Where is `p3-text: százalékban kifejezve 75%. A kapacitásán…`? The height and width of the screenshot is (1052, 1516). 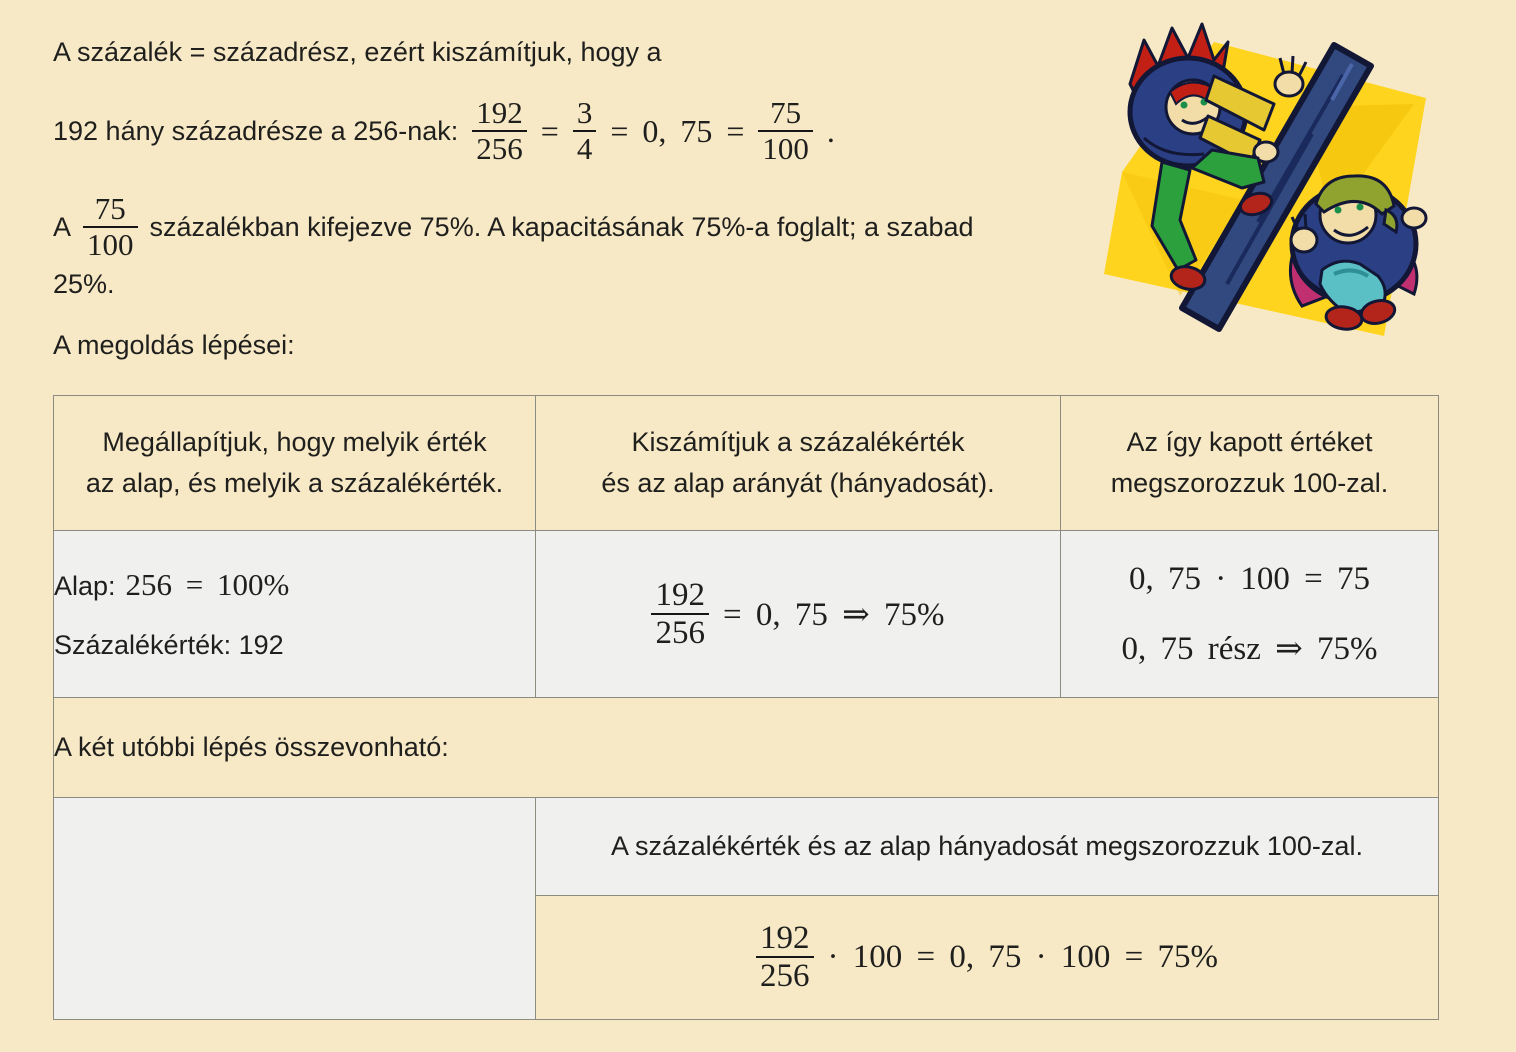
p3-text: százalékban kifejezve 75%. A kapacitásán… is located at coordinates (561, 226).